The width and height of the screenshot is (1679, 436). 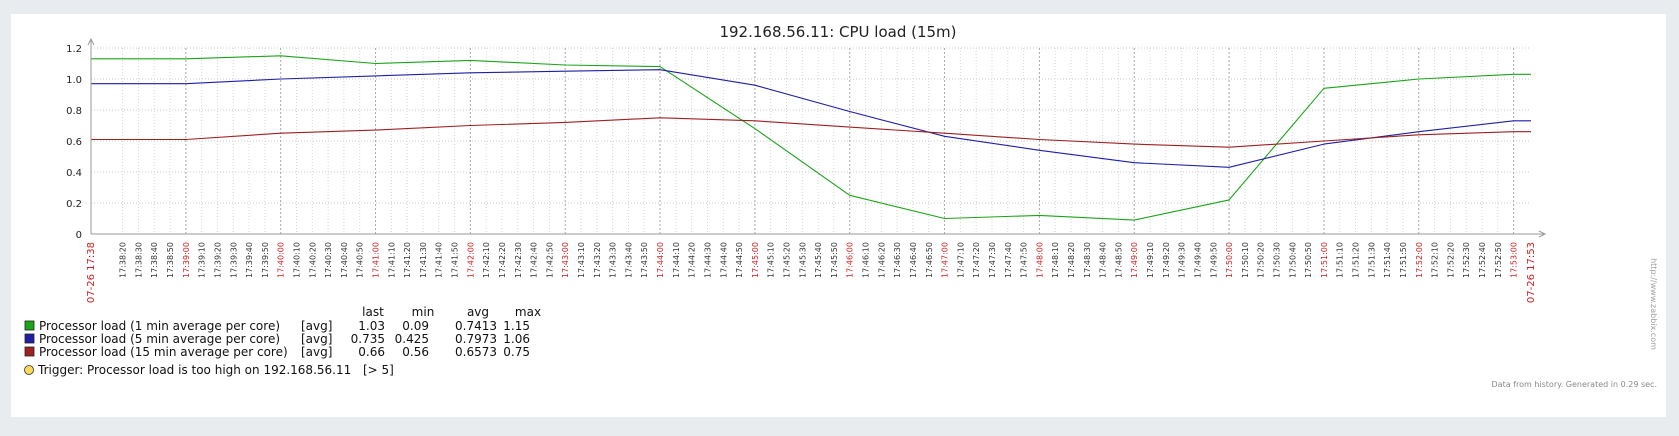 What do you see at coordinates (74, 204) in the screenshot?
I see `y-tick-label: 0.2` at bounding box center [74, 204].